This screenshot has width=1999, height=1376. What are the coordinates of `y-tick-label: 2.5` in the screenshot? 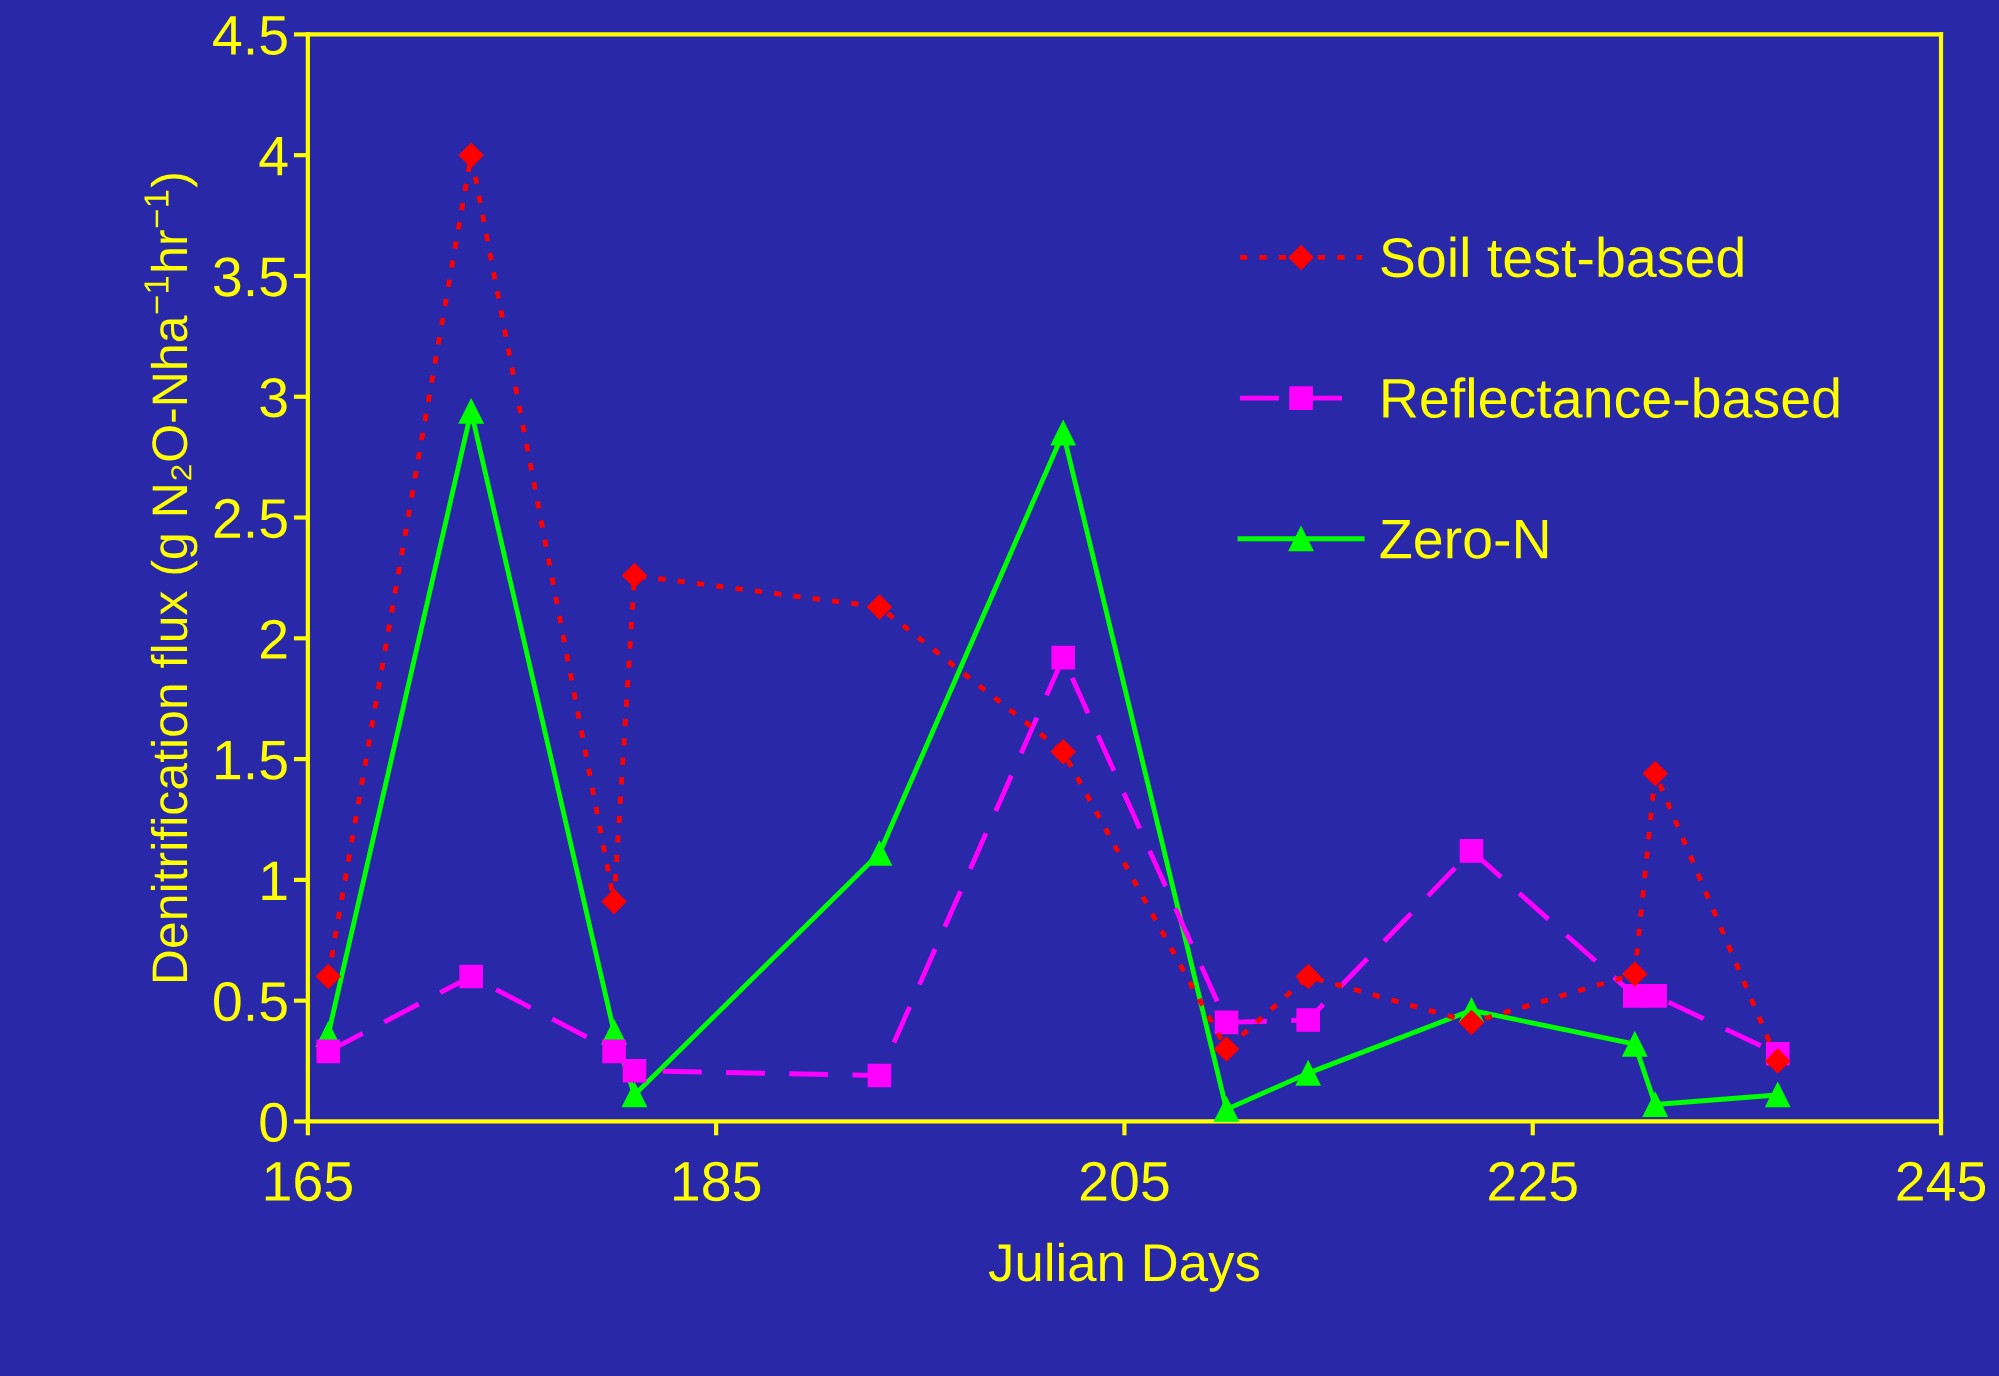 It's located at (250, 518).